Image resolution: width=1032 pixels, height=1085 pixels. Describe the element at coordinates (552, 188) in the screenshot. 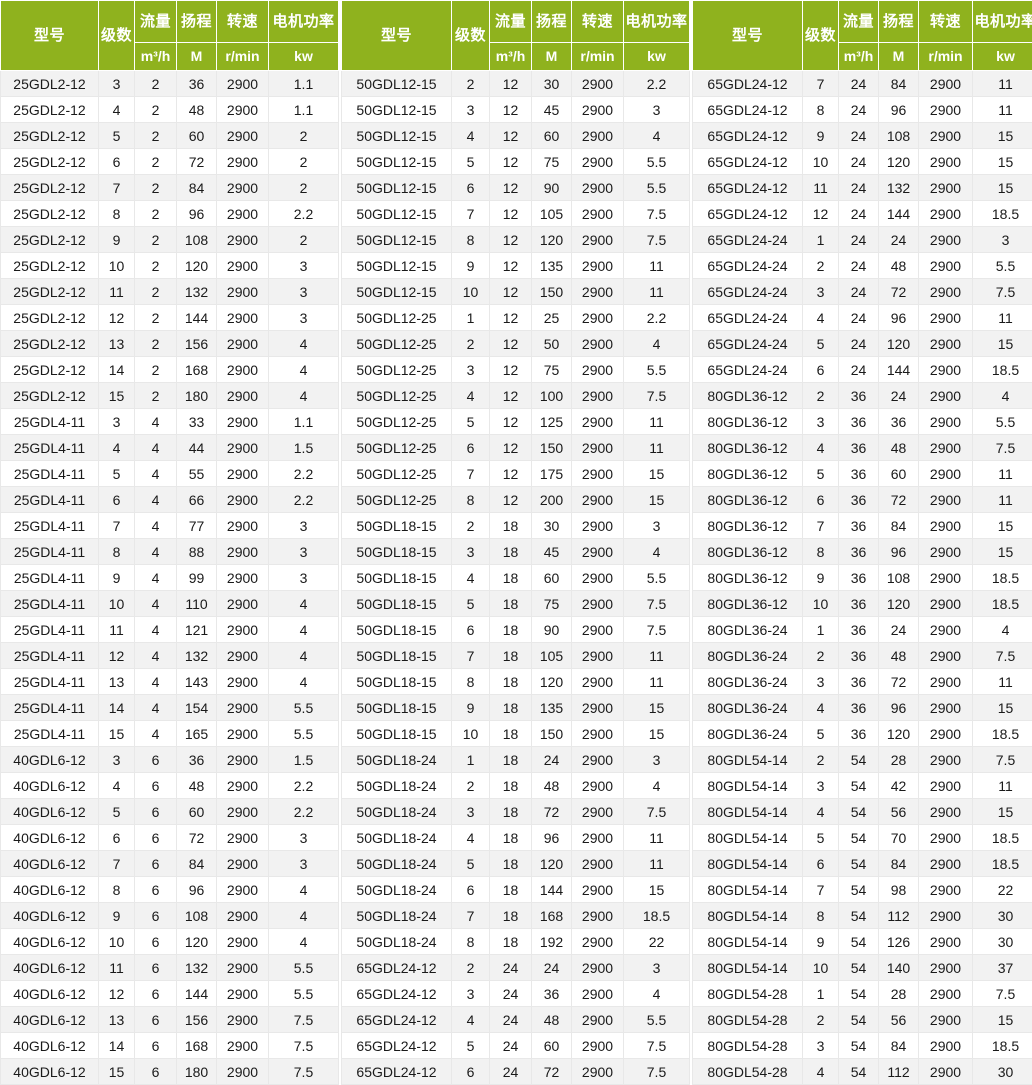

I see `cell-head: 90` at that location.